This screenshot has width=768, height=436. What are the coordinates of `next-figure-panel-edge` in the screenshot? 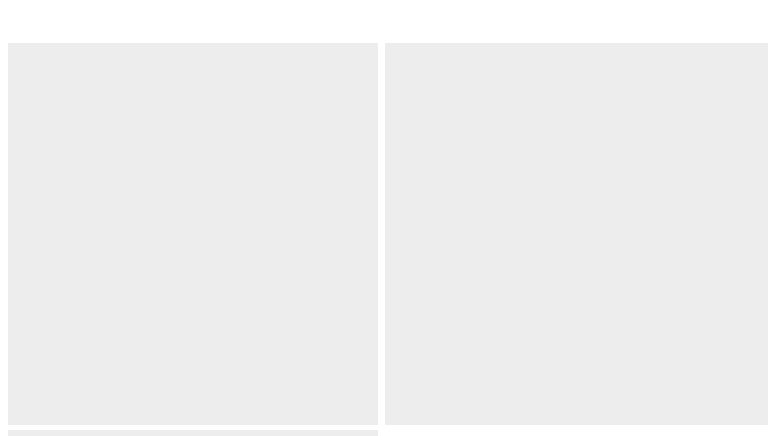 It's located at (193, 433).